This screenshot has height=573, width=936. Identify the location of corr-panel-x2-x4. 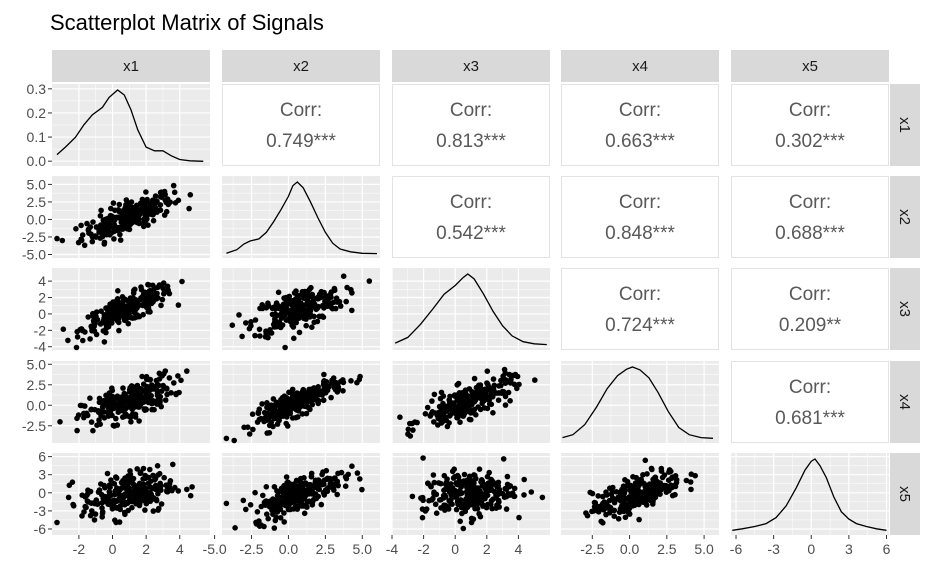
(640, 217).